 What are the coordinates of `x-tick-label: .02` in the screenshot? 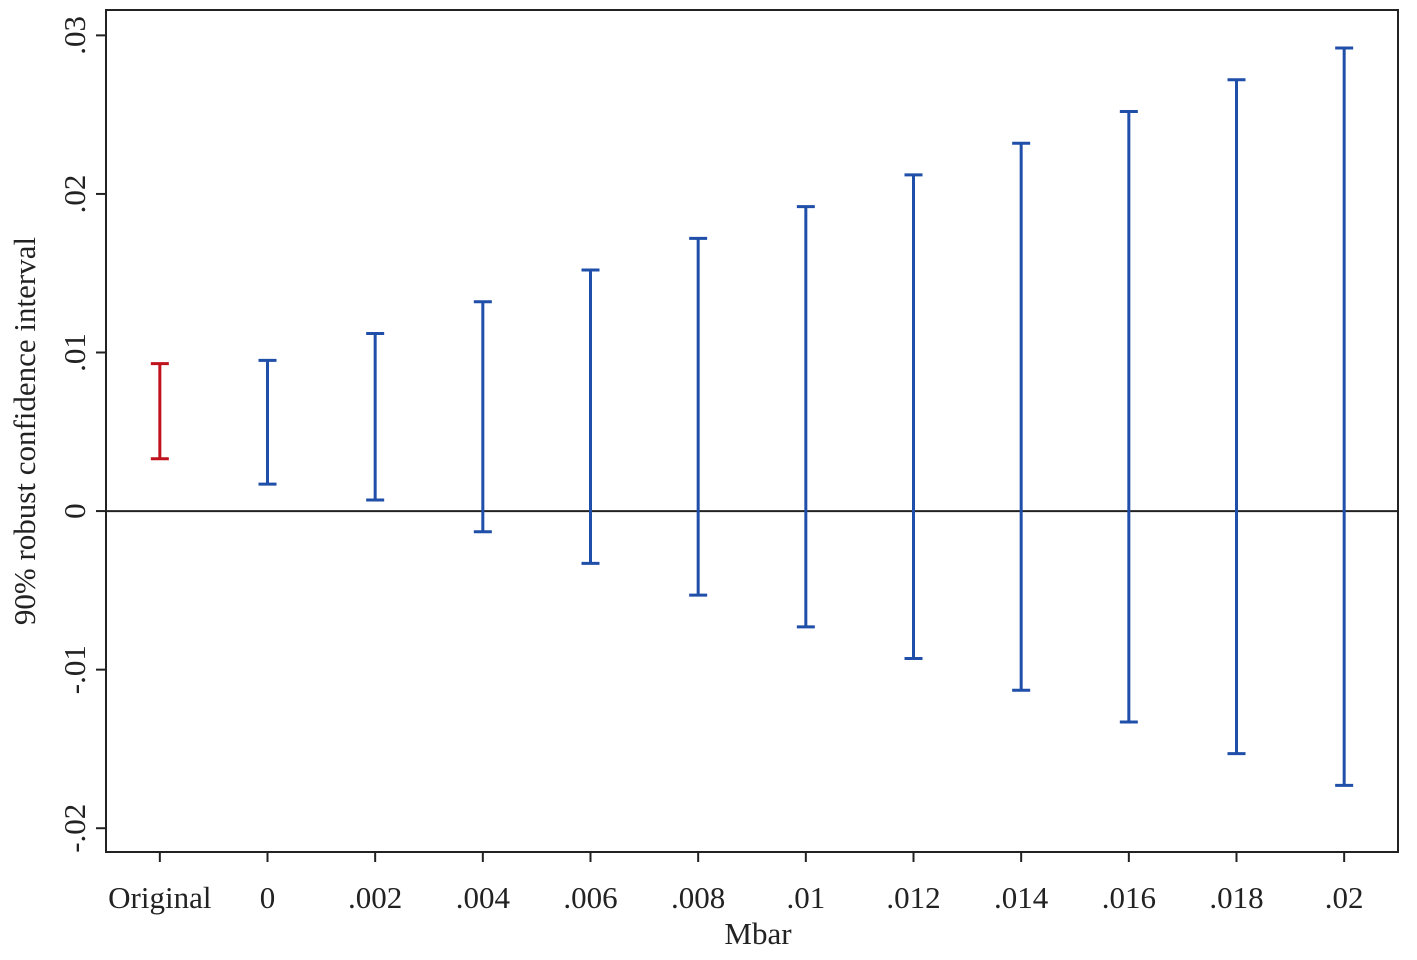 It's located at (1344, 897).